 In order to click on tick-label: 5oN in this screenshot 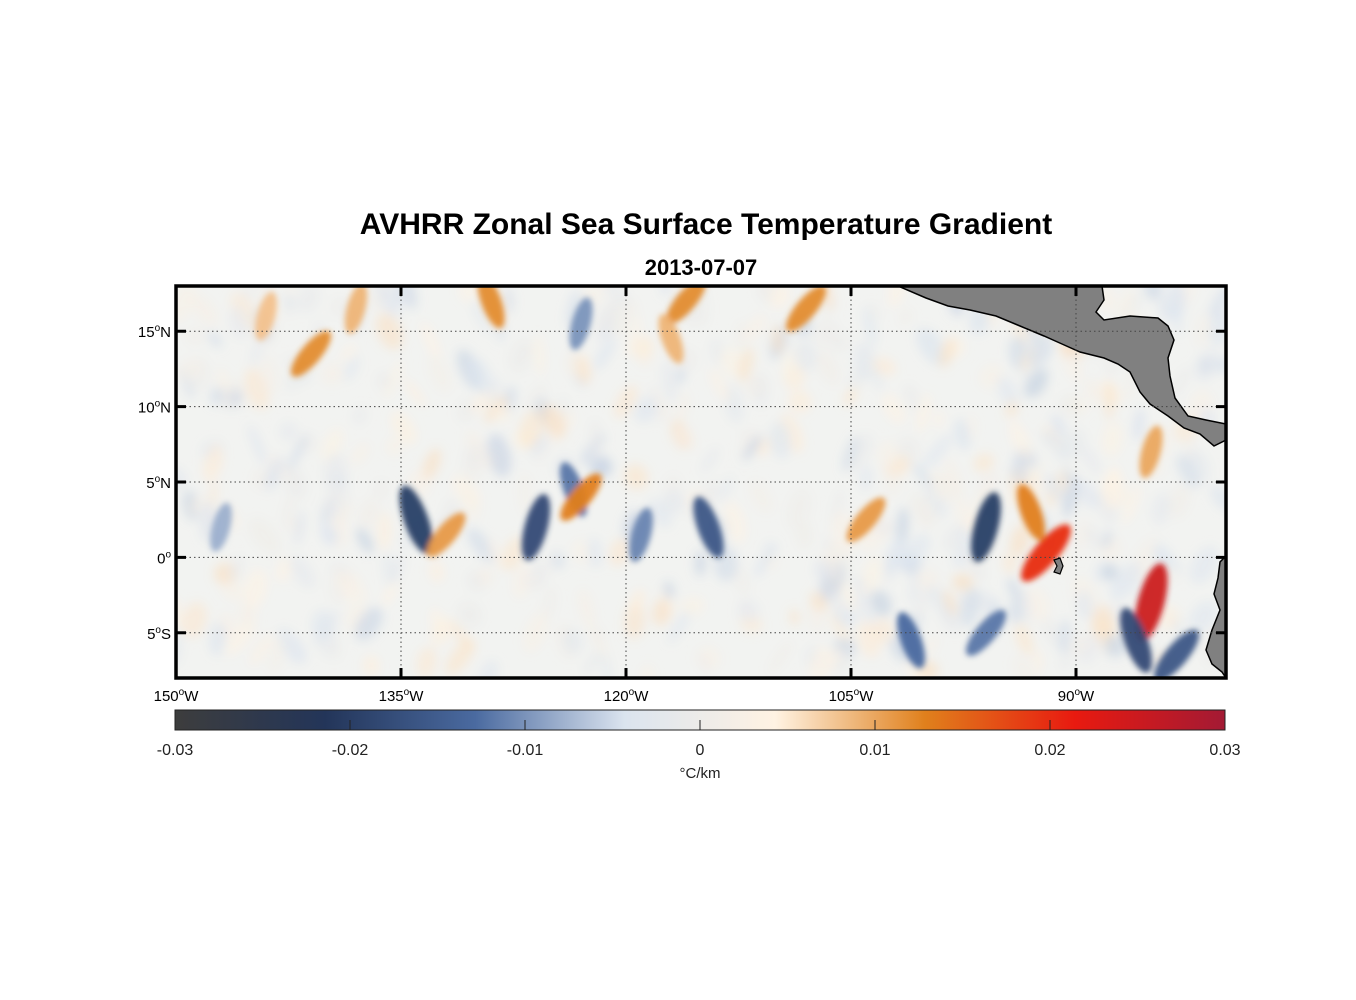, I will do `click(158, 483)`.